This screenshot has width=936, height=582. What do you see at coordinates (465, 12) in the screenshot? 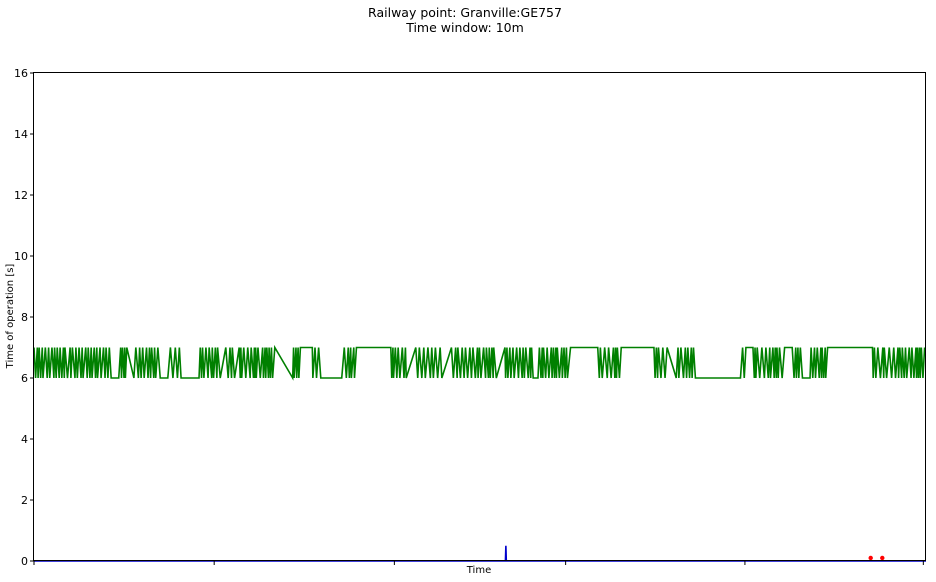
I see `chart-title-line-1: Railway point: Granville:GE757` at bounding box center [465, 12].